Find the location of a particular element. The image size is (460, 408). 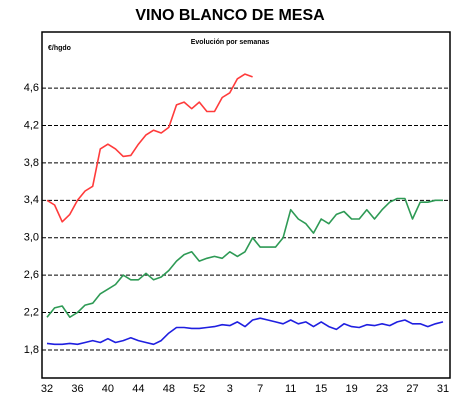

y-tick-label: 3,4 is located at coordinates (31, 200).